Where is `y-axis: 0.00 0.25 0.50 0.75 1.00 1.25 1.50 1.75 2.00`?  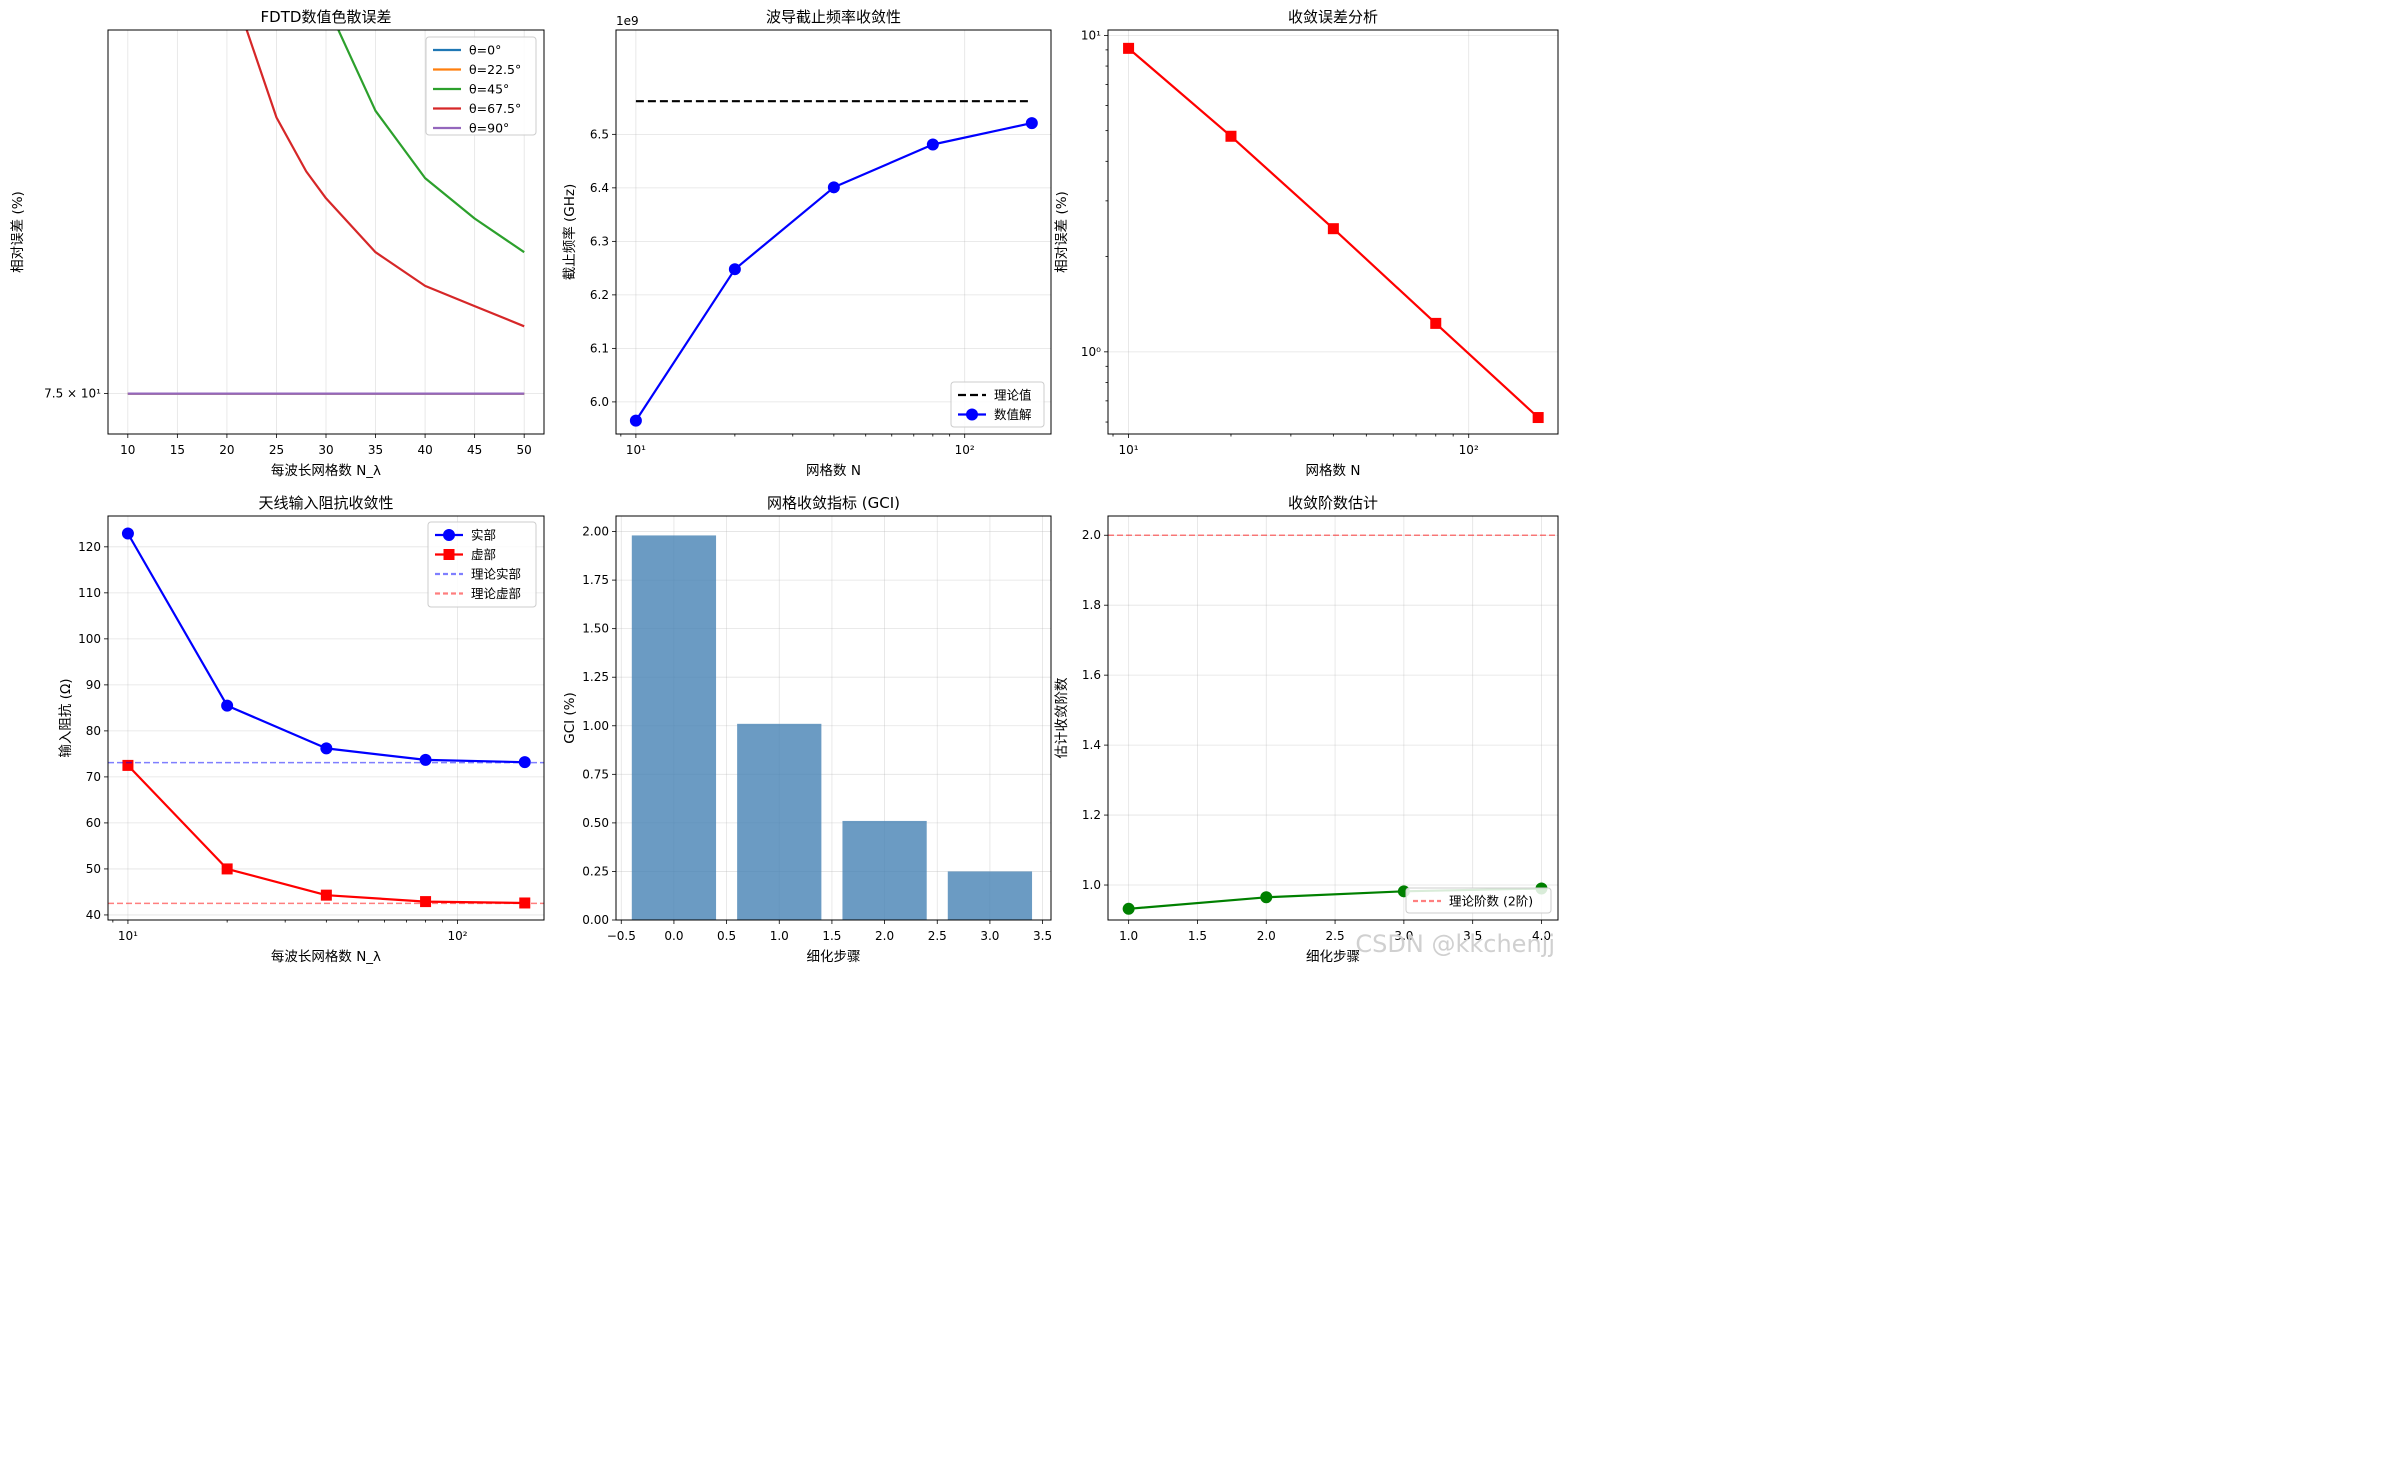
y-axis: 0.00 0.25 0.50 0.75 1.00 1.25 1.50 1.75 2.00 is located at coordinates (599, 726).